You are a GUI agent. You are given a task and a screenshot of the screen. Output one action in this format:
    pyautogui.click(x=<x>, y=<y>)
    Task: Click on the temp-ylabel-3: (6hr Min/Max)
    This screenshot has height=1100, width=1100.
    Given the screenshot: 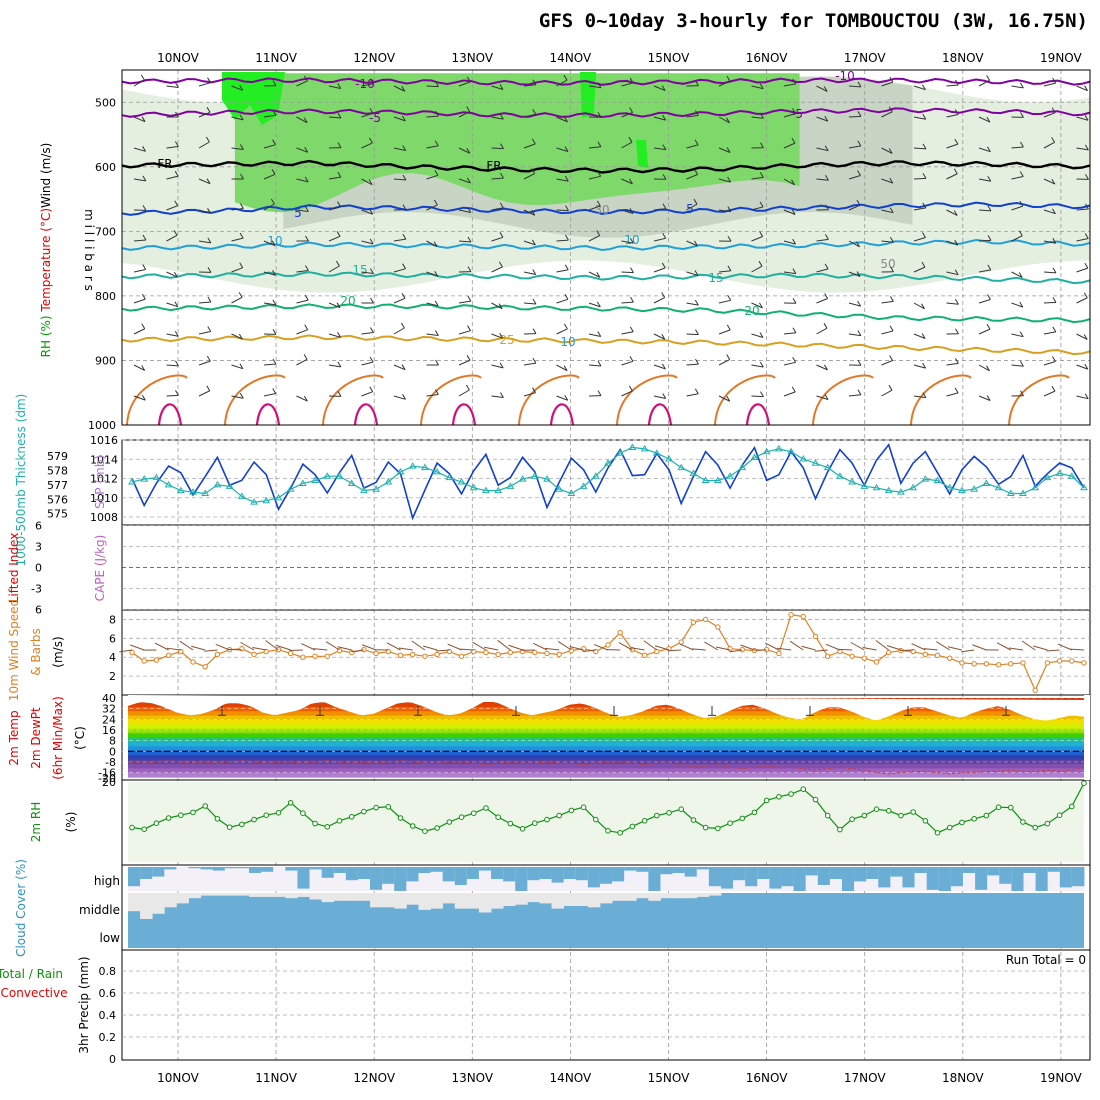 What is the action you would take?
    pyautogui.click(x=58, y=738)
    